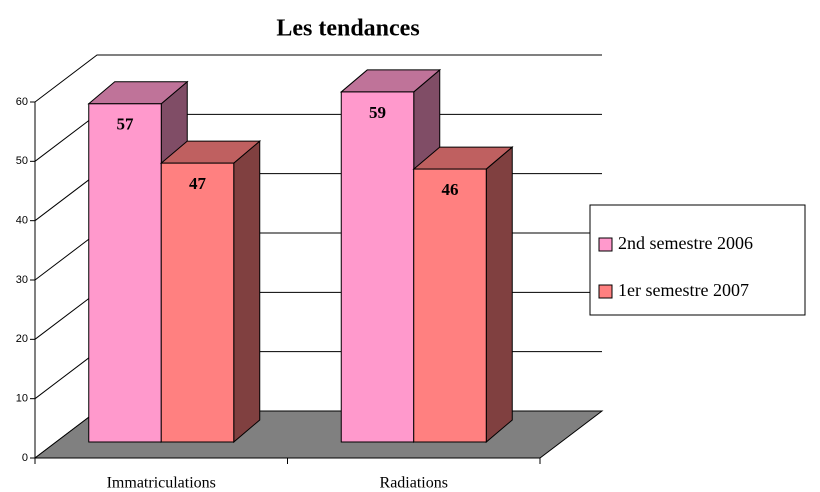 This screenshot has width=820, height=492. I want to click on data-label: 46, so click(450, 189).